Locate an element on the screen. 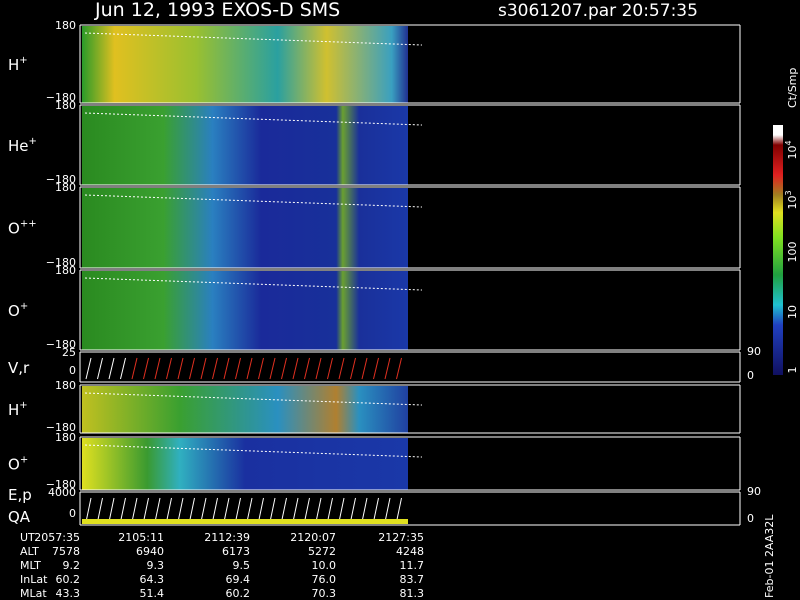  tick-label: 90 is located at coordinates (754, 491).